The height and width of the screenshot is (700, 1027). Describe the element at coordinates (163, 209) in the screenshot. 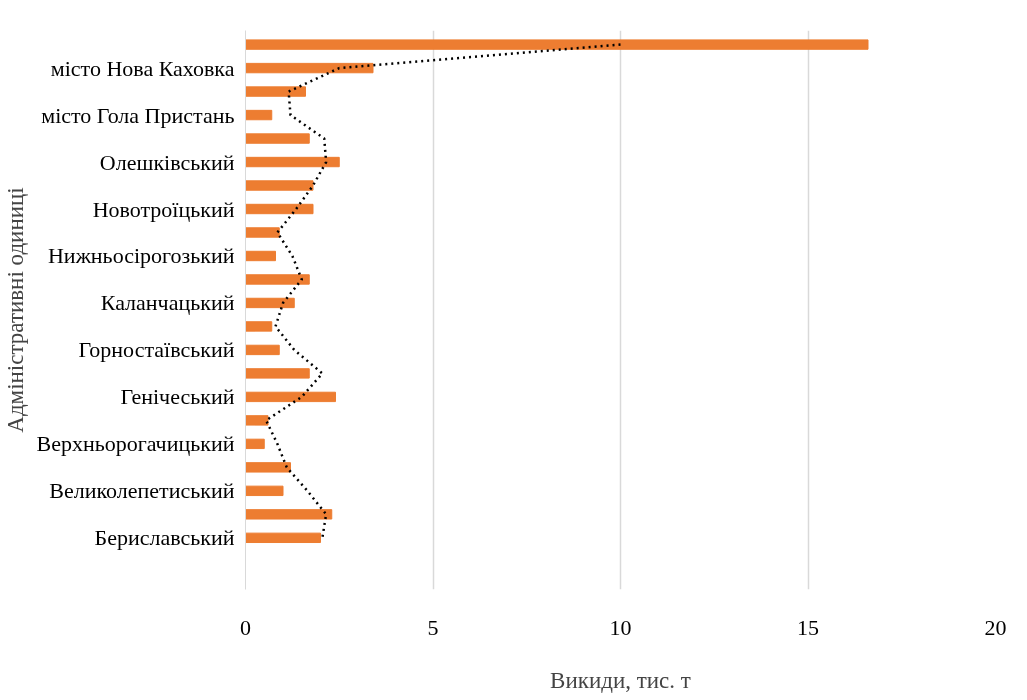

I see `y-tick-label: Новотроїцький` at that location.